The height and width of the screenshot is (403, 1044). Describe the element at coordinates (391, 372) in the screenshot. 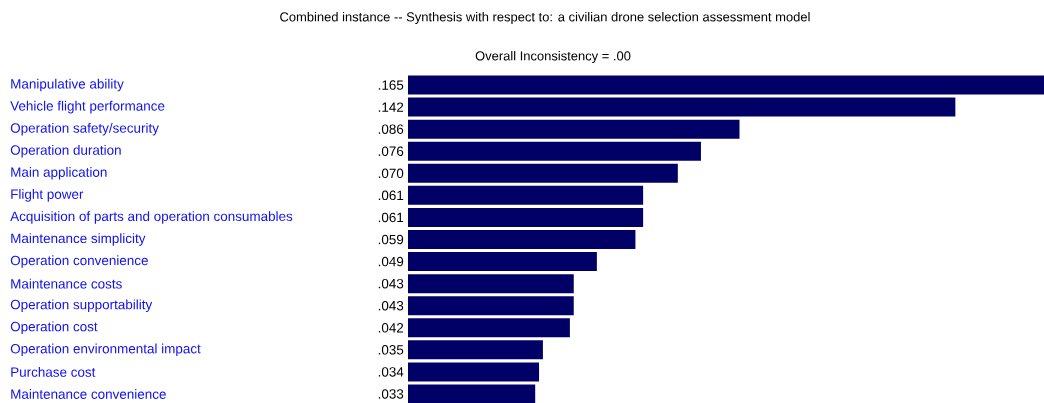

I see `data-label: .034` at that location.